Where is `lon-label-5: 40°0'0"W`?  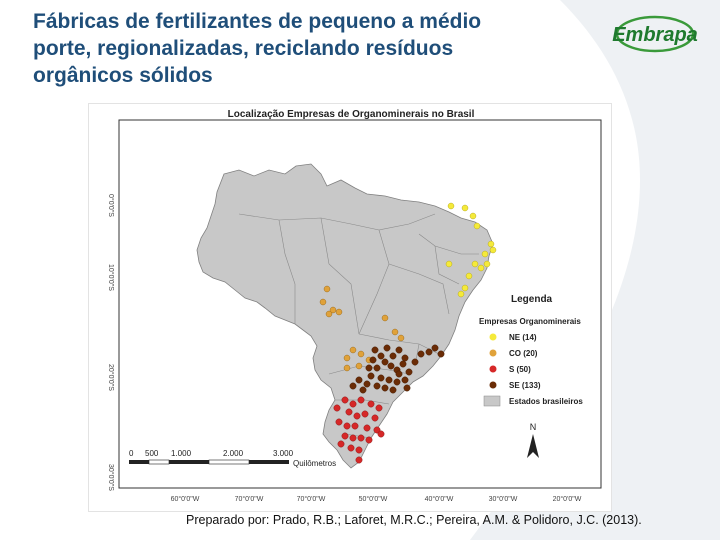 lon-label-5: 40°0'0"W is located at coordinates (439, 499).